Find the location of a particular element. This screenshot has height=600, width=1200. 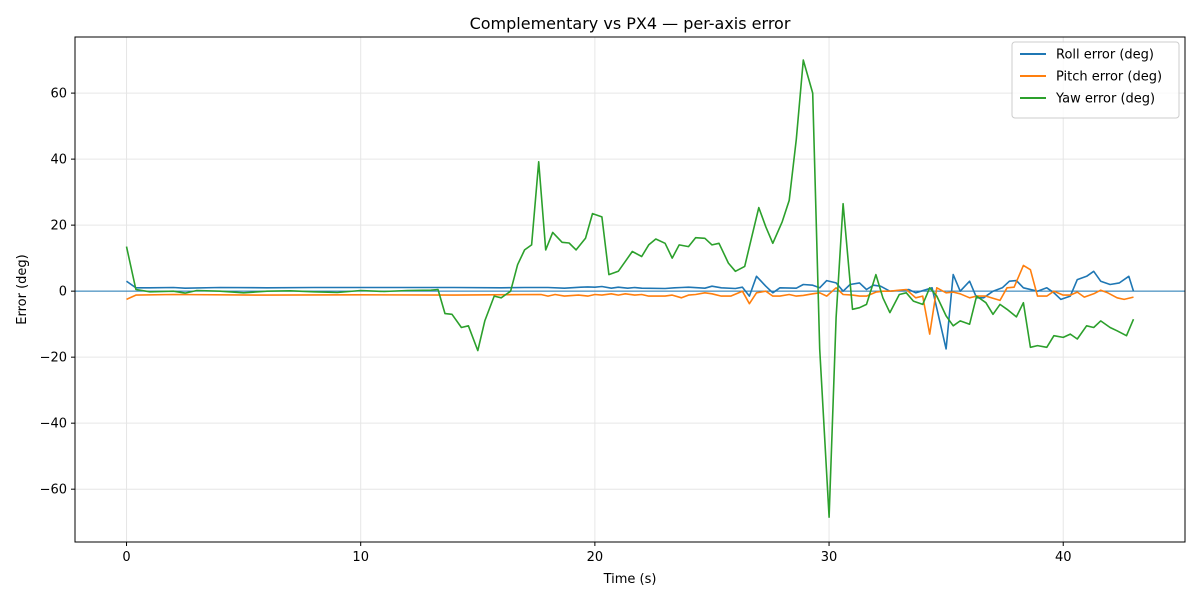

y-tick-label: 0 is located at coordinates (63, 292).